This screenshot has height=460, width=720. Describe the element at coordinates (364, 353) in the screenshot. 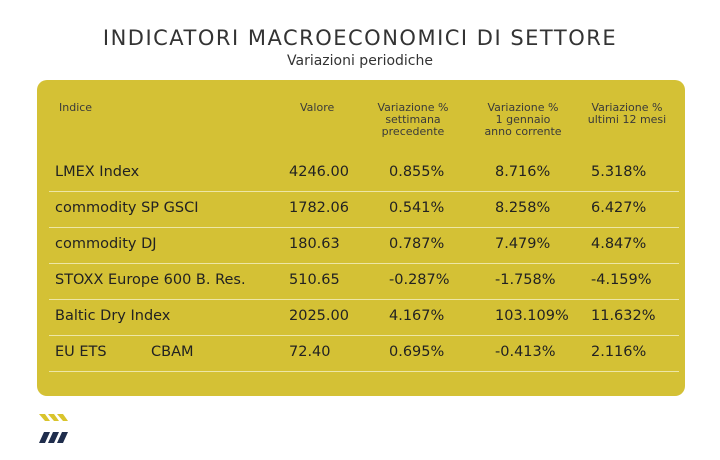

I see `table-row: EU ETS CBAM 72.40 0.695% -0.413% 2.116%` at that location.